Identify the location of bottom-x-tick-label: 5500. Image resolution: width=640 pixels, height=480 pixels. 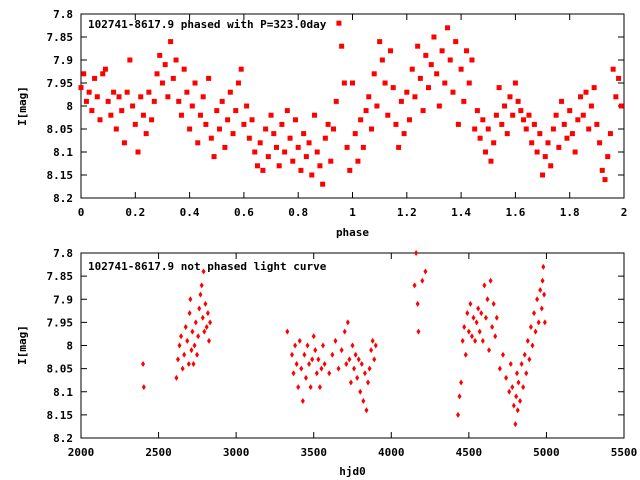
(624, 452).